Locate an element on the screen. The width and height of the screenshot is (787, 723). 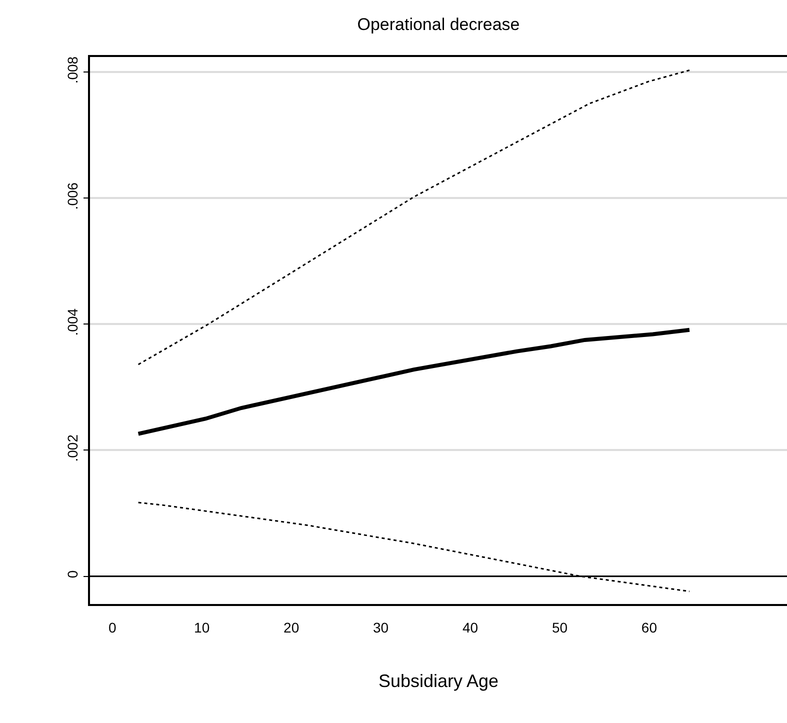
y-tick-label: .002 is located at coordinates (72, 448).